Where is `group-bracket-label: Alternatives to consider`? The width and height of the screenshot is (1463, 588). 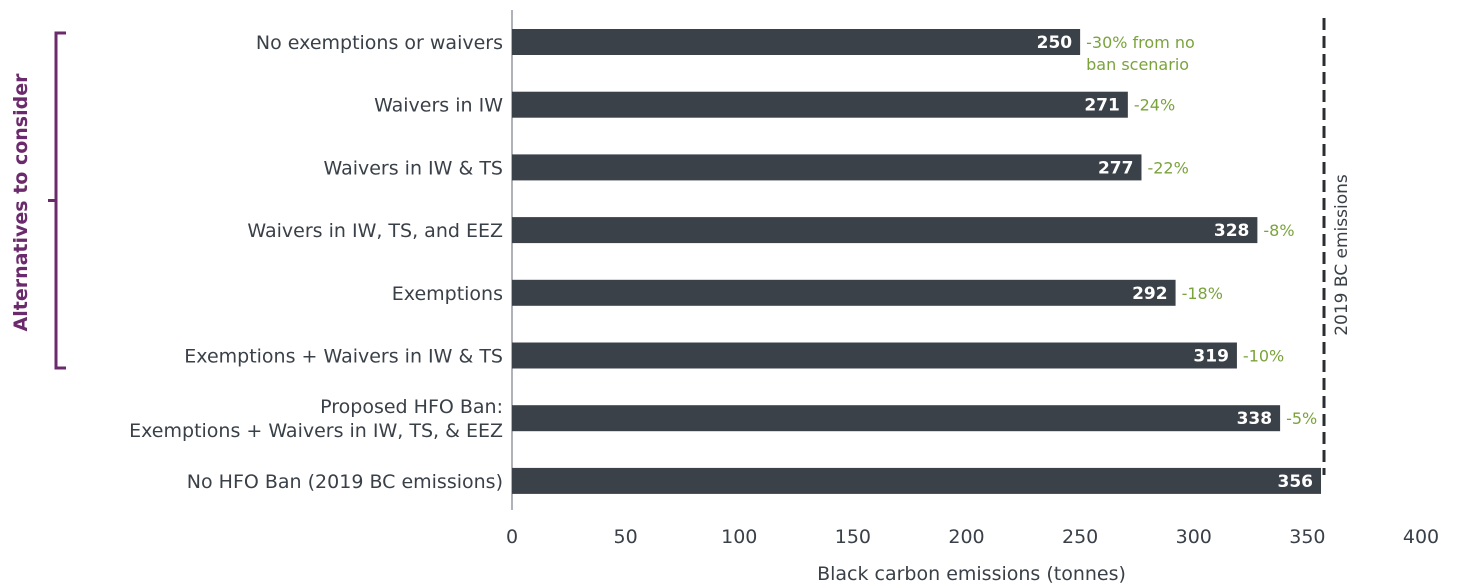
group-bracket-label: Alternatives to consider is located at coordinates (21, 202).